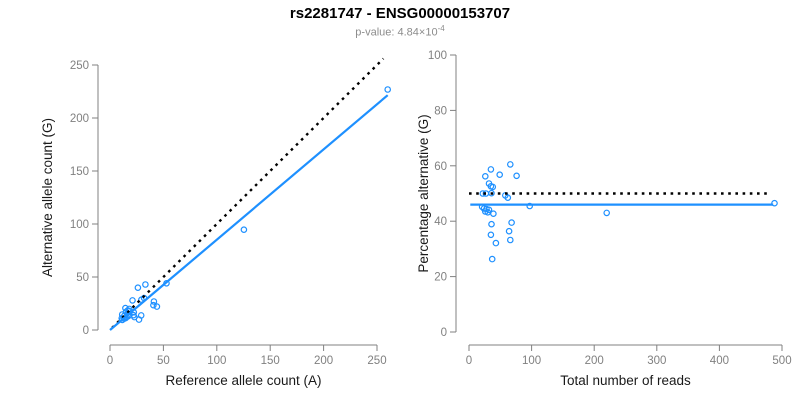 This screenshot has width=800, height=400. Describe the element at coordinates (781, 361) in the screenshot. I see `x-tick-label: 500` at that location.